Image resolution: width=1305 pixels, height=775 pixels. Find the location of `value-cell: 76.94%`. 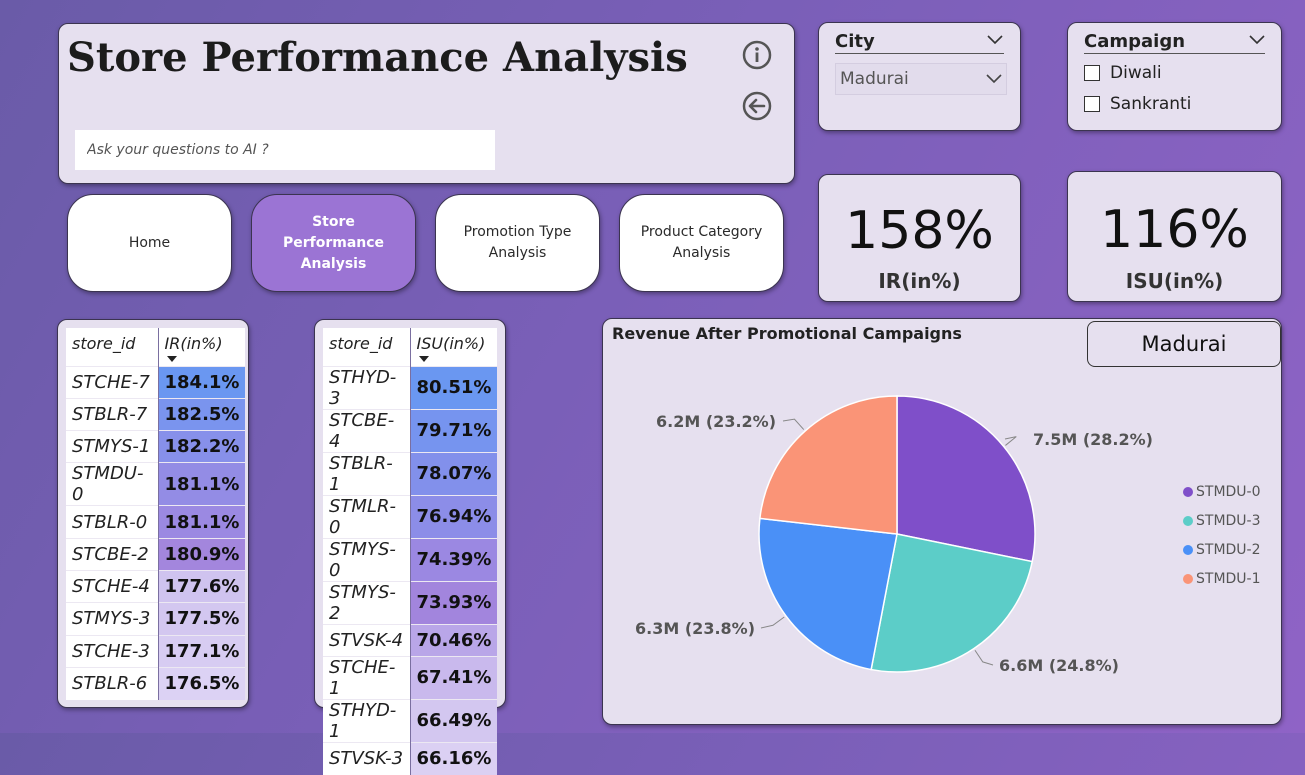

value-cell: 76.94% is located at coordinates (453, 516).